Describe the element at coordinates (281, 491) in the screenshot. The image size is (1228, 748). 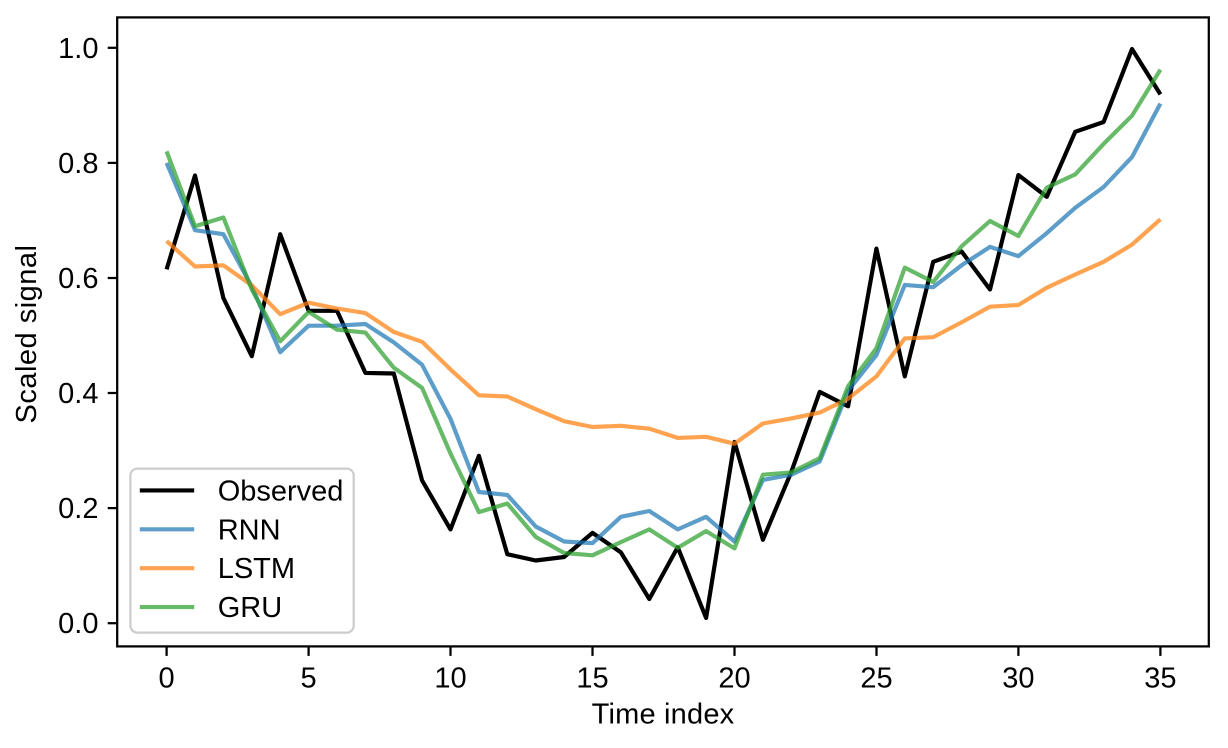
I see `svg-text: Observed` at that location.